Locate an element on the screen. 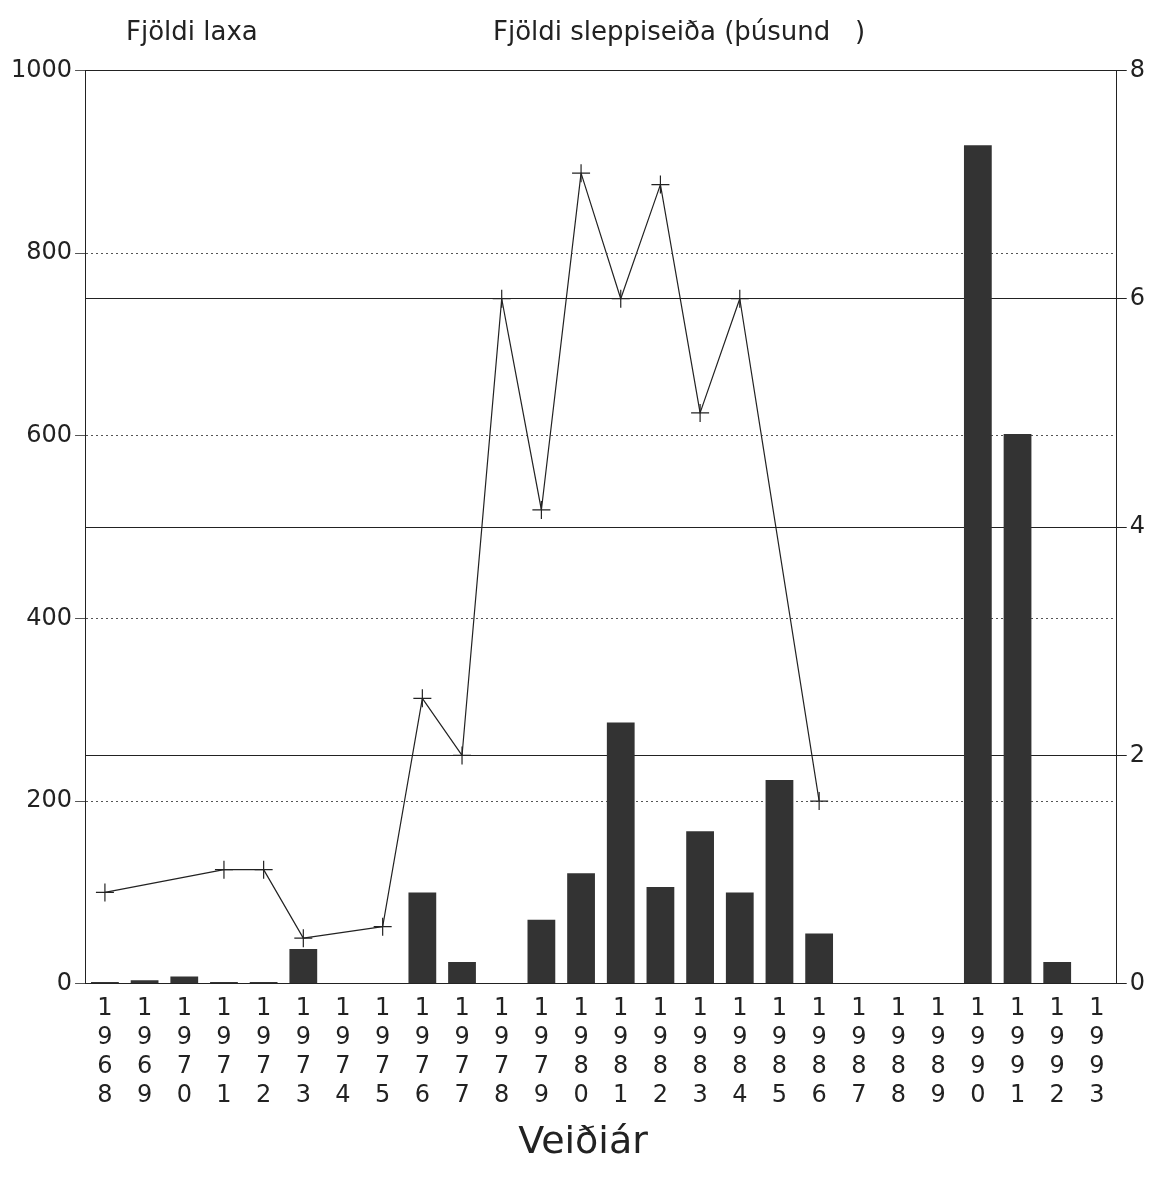 This screenshot has width=1171, height=1196. x-axis-title: Veiðiár is located at coordinates (583, 1140).